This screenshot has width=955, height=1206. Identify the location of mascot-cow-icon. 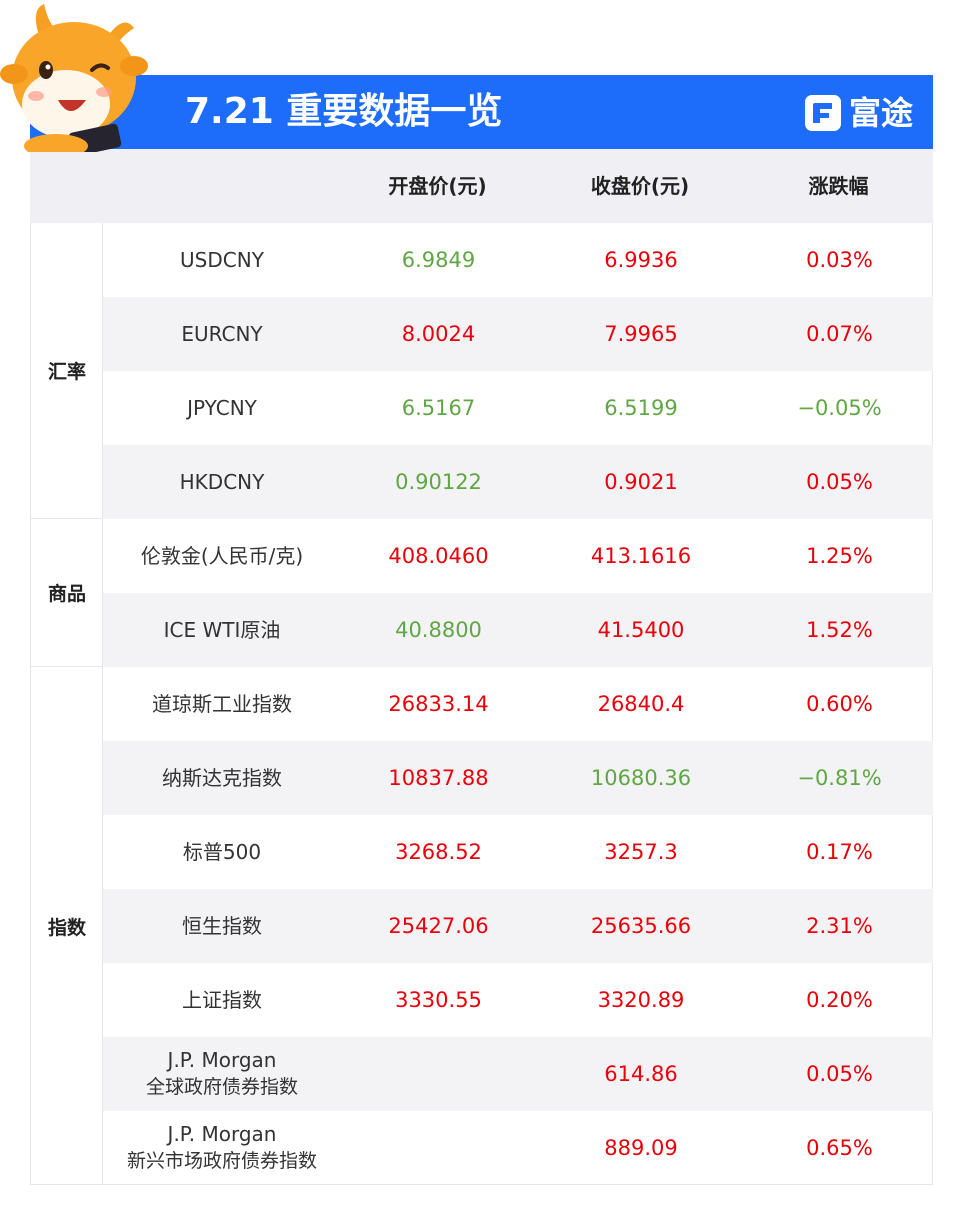
(74, 78).